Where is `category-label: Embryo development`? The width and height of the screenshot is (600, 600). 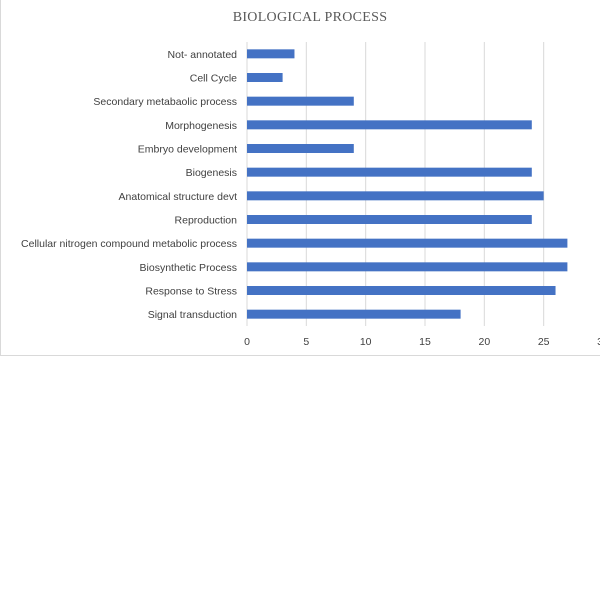
category-label: Embryo development is located at coordinates (187, 150).